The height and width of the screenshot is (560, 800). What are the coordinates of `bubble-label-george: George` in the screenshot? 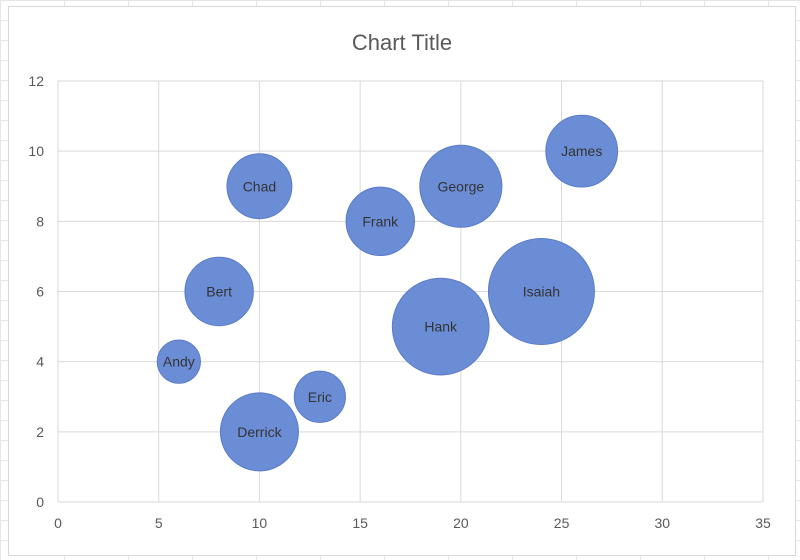 It's located at (461, 186).